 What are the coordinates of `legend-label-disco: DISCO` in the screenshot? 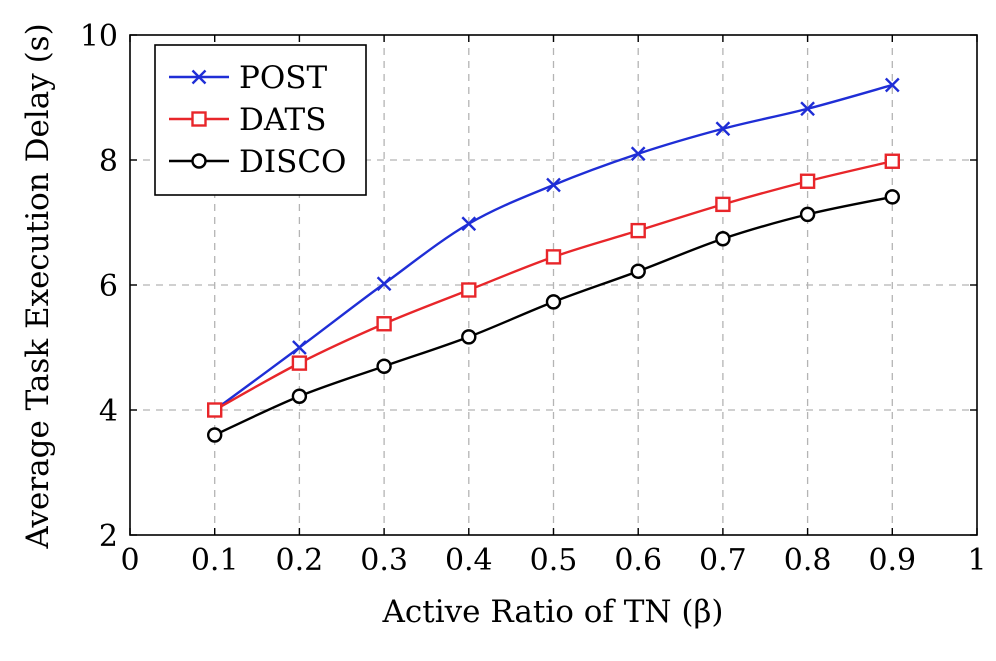 It's located at (292, 162).